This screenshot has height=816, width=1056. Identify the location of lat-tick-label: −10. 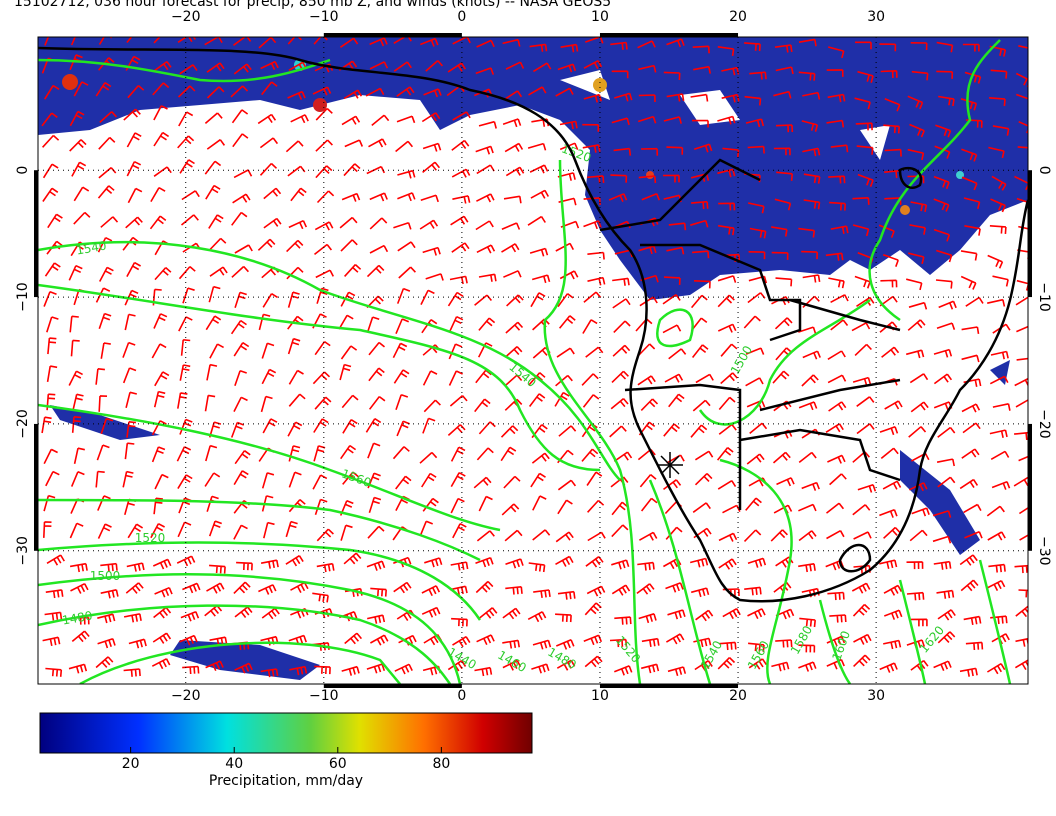
(23, 297).